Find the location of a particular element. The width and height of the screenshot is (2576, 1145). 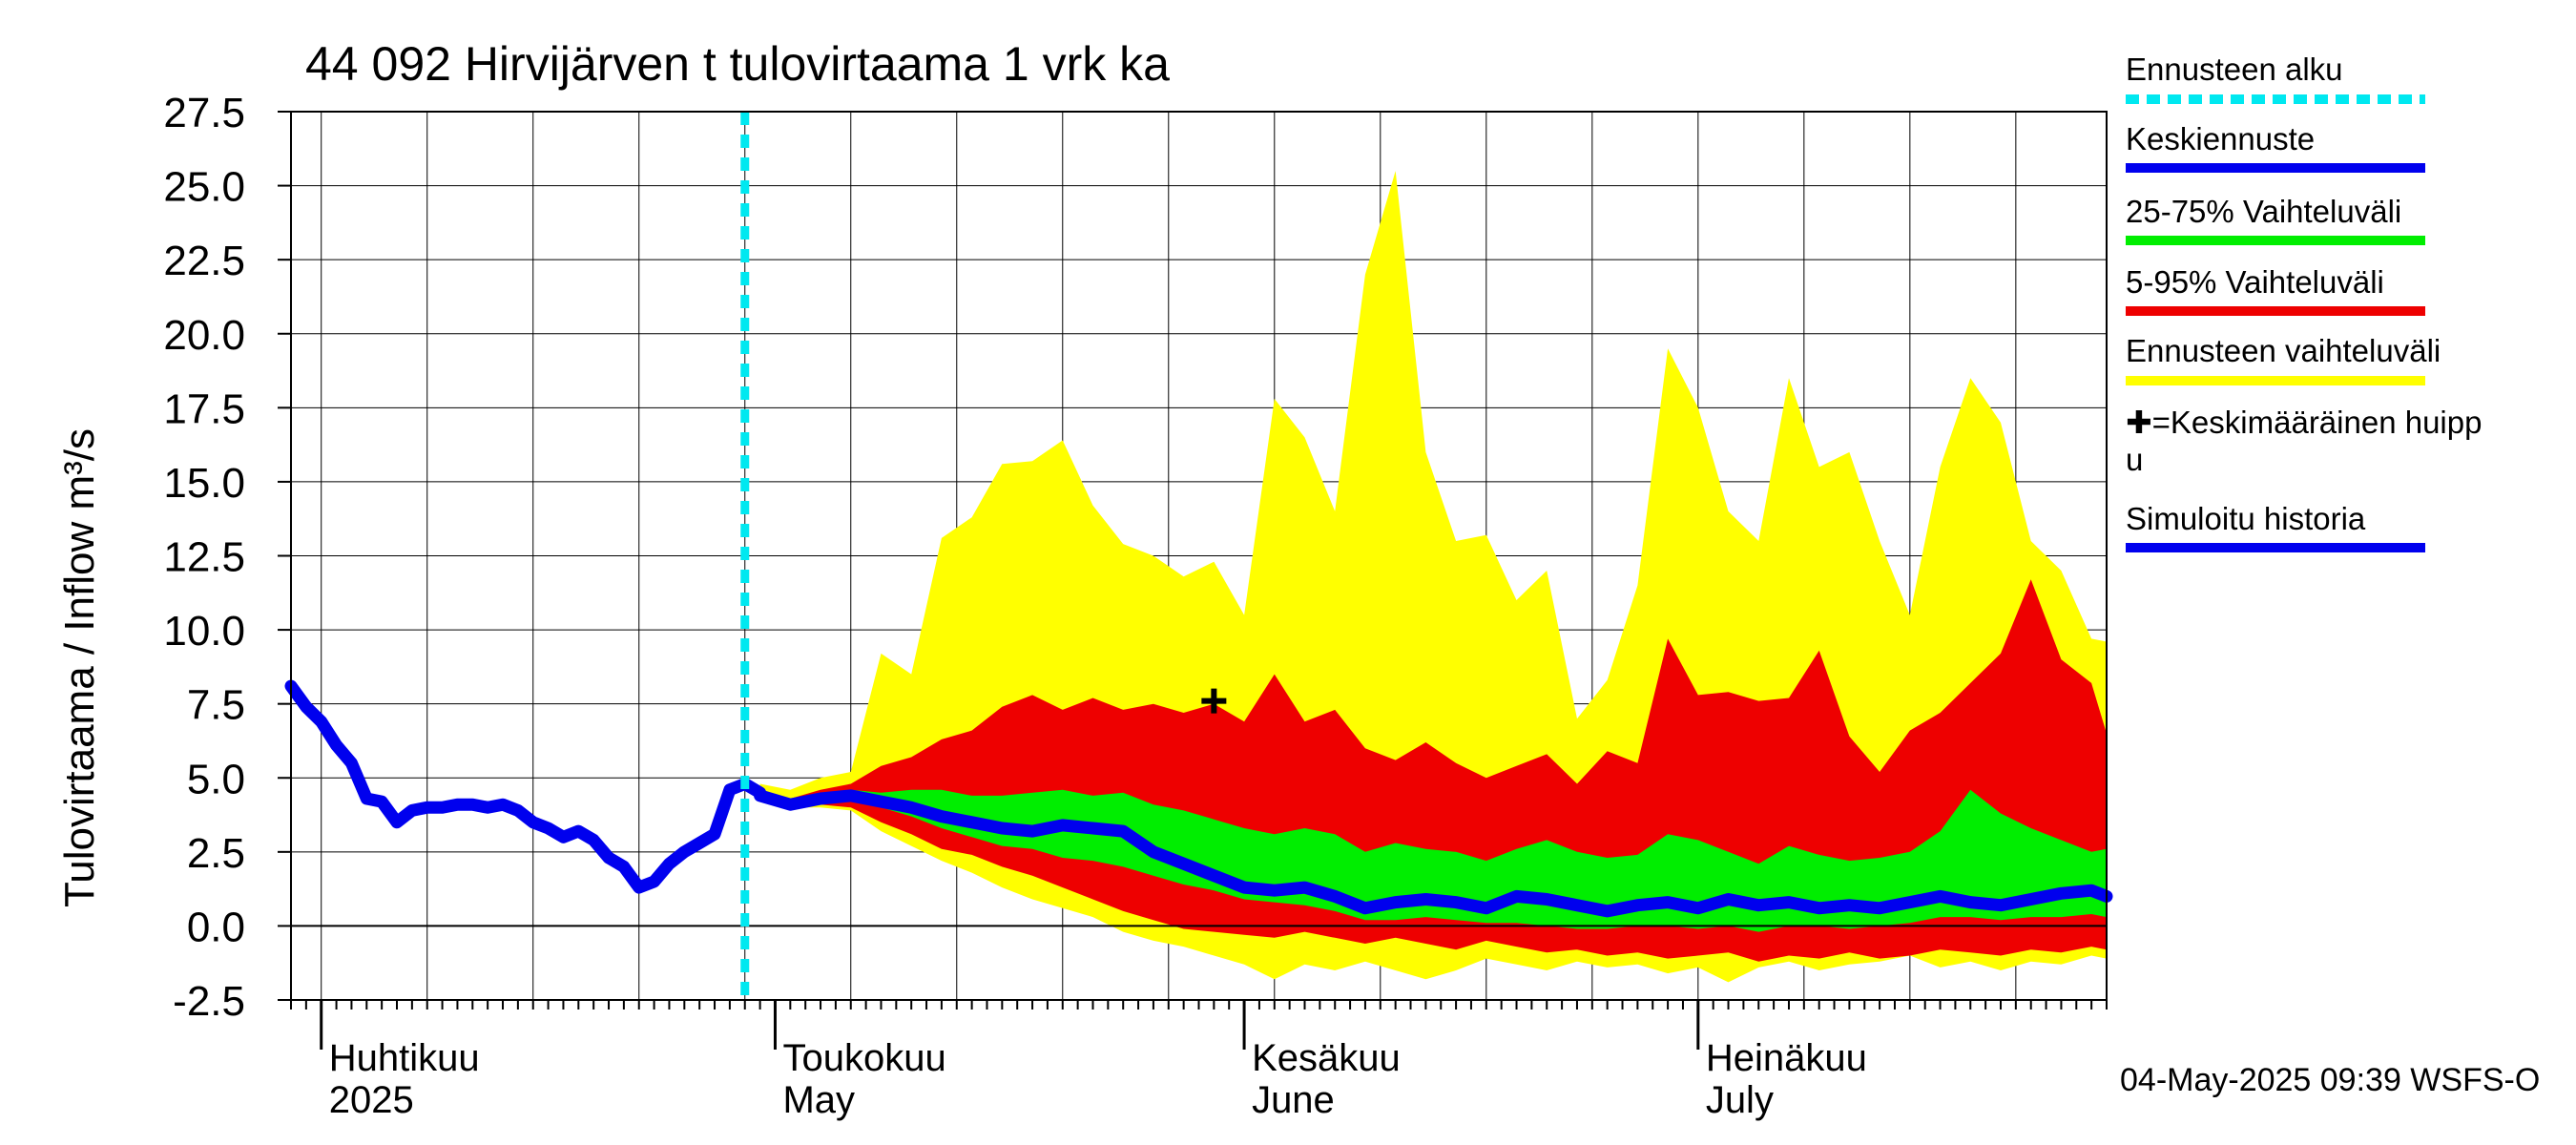

x-month-label: Kesäkuu is located at coordinates (1326, 1058).